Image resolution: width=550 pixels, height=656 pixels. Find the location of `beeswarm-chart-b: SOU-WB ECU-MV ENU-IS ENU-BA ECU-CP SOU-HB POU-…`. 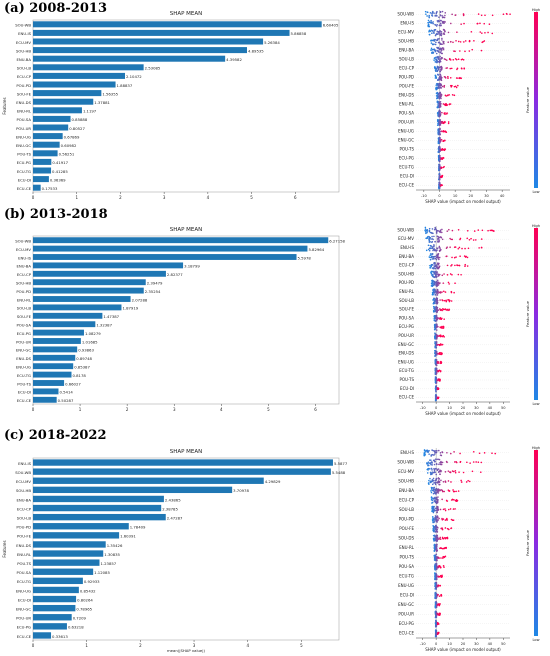

beeswarm-chart-b: SOU-WB ECU-MV ENU-IS ENU-BA ECU-CP SOU-HB POU-… is located at coordinates (468, 320).